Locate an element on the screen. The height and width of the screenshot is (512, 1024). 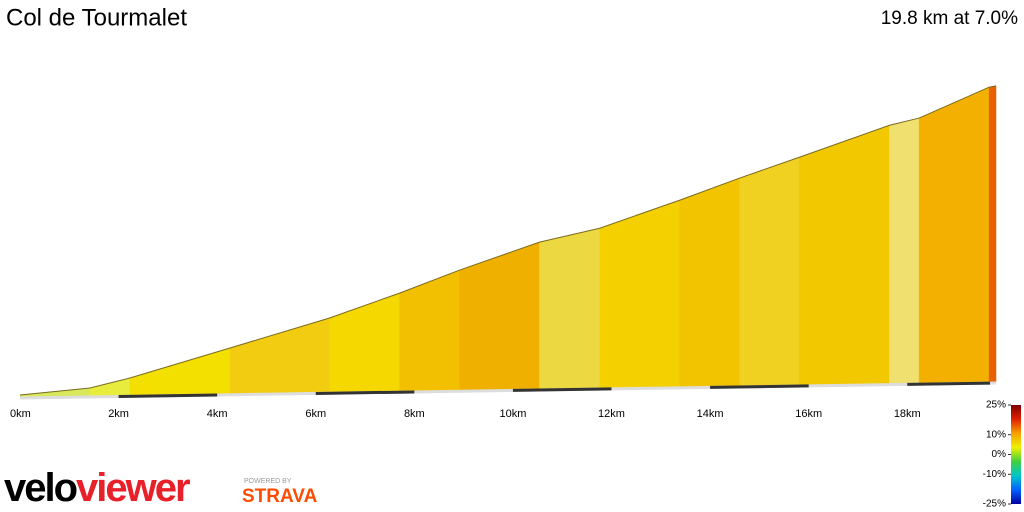
colorbar-label: -25% is located at coordinates (994, 504).